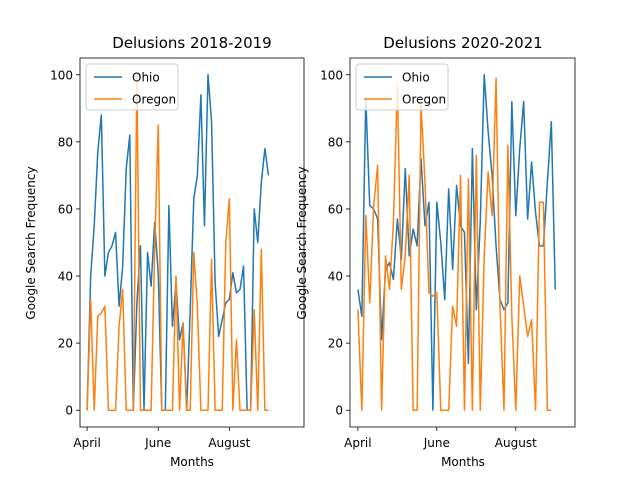 The width and height of the screenshot is (640, 480). Describe the element at coordinates (402, 87) in the screenshot. I see `legend-2020-2021: Ohio Oregon` at that location.